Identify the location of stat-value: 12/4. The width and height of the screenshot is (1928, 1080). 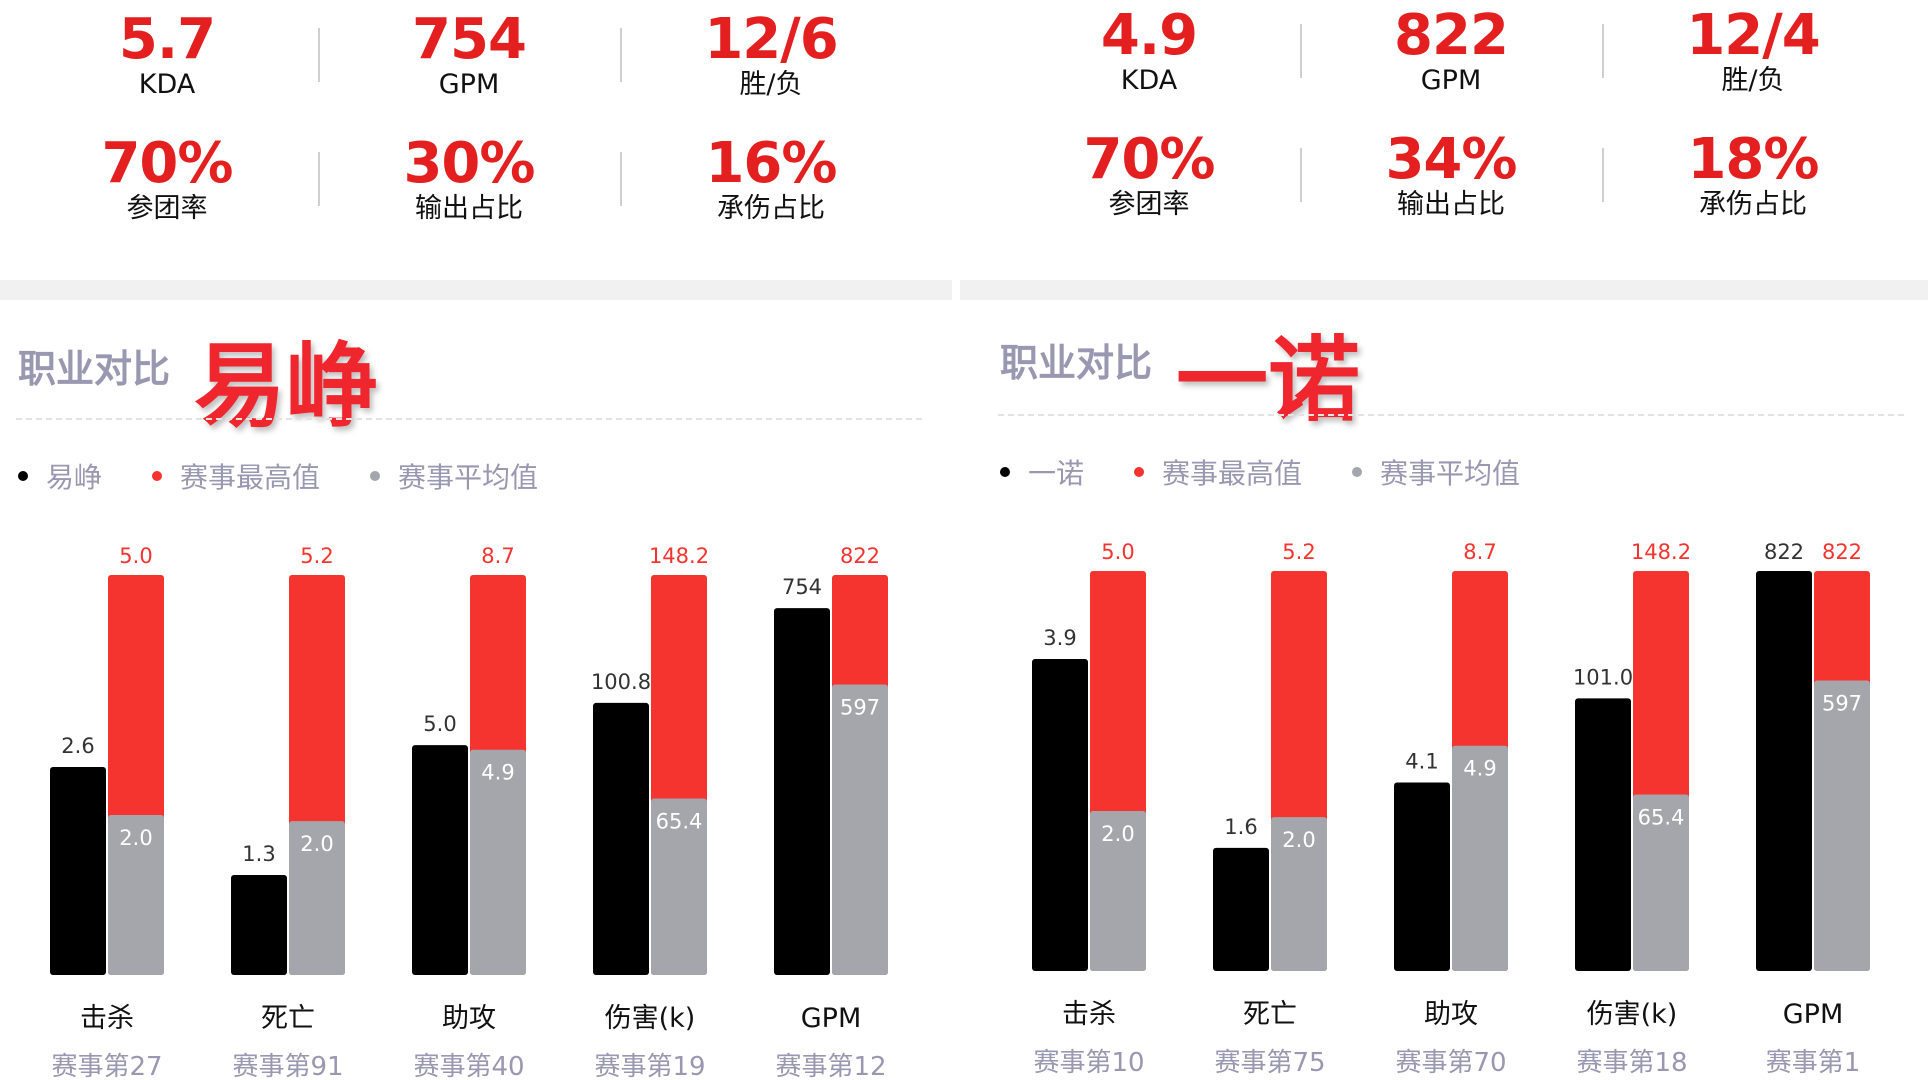
(1753, 35).